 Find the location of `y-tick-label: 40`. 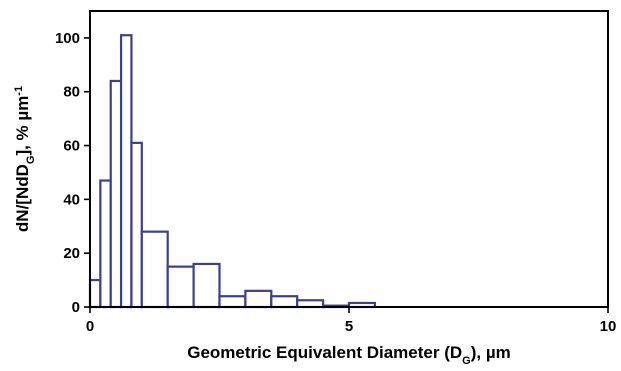

y-tick-label: 40 is located at coordinates (71, 199).